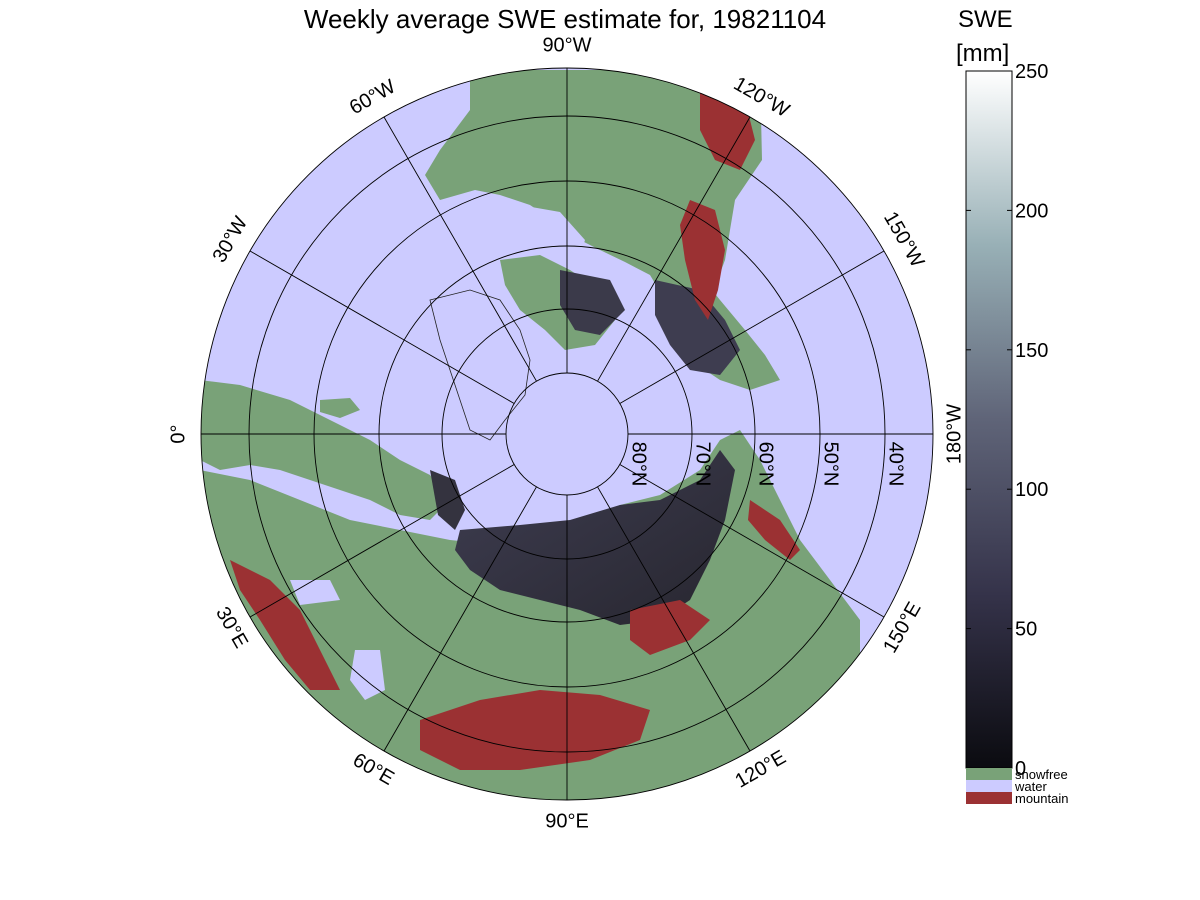 Image resolution: width=1200 pixels, height=900 pixels. I want to click on category-label: snowfree, so click(1041, 774).